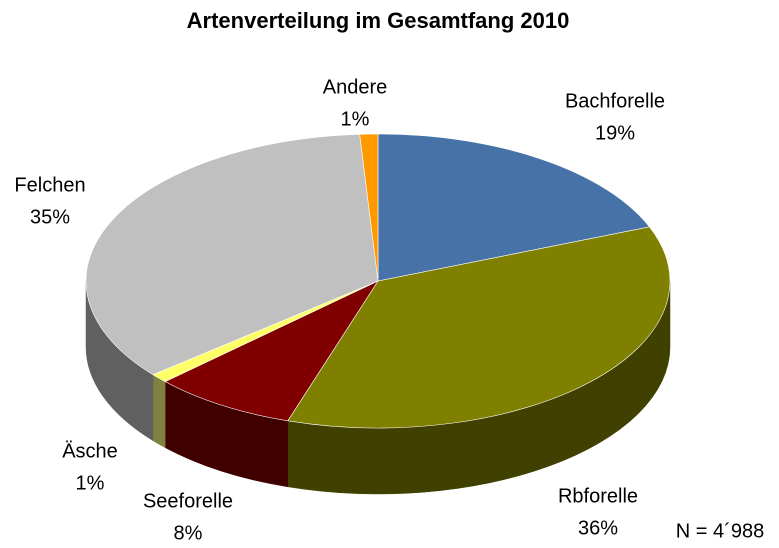 This screenshot has height=548, width=779. What do you see at coordinates (615, 133) in the screenshot?
I see `slice-value-label: 19%` at bounding box center [615, 133].